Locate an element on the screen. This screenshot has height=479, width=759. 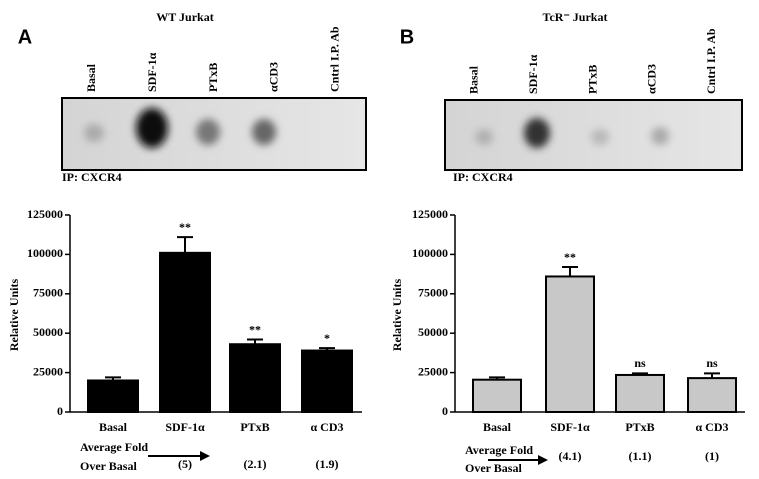
blot-title: TcR⁻ Jurkat is located at coordinates (575, 17).